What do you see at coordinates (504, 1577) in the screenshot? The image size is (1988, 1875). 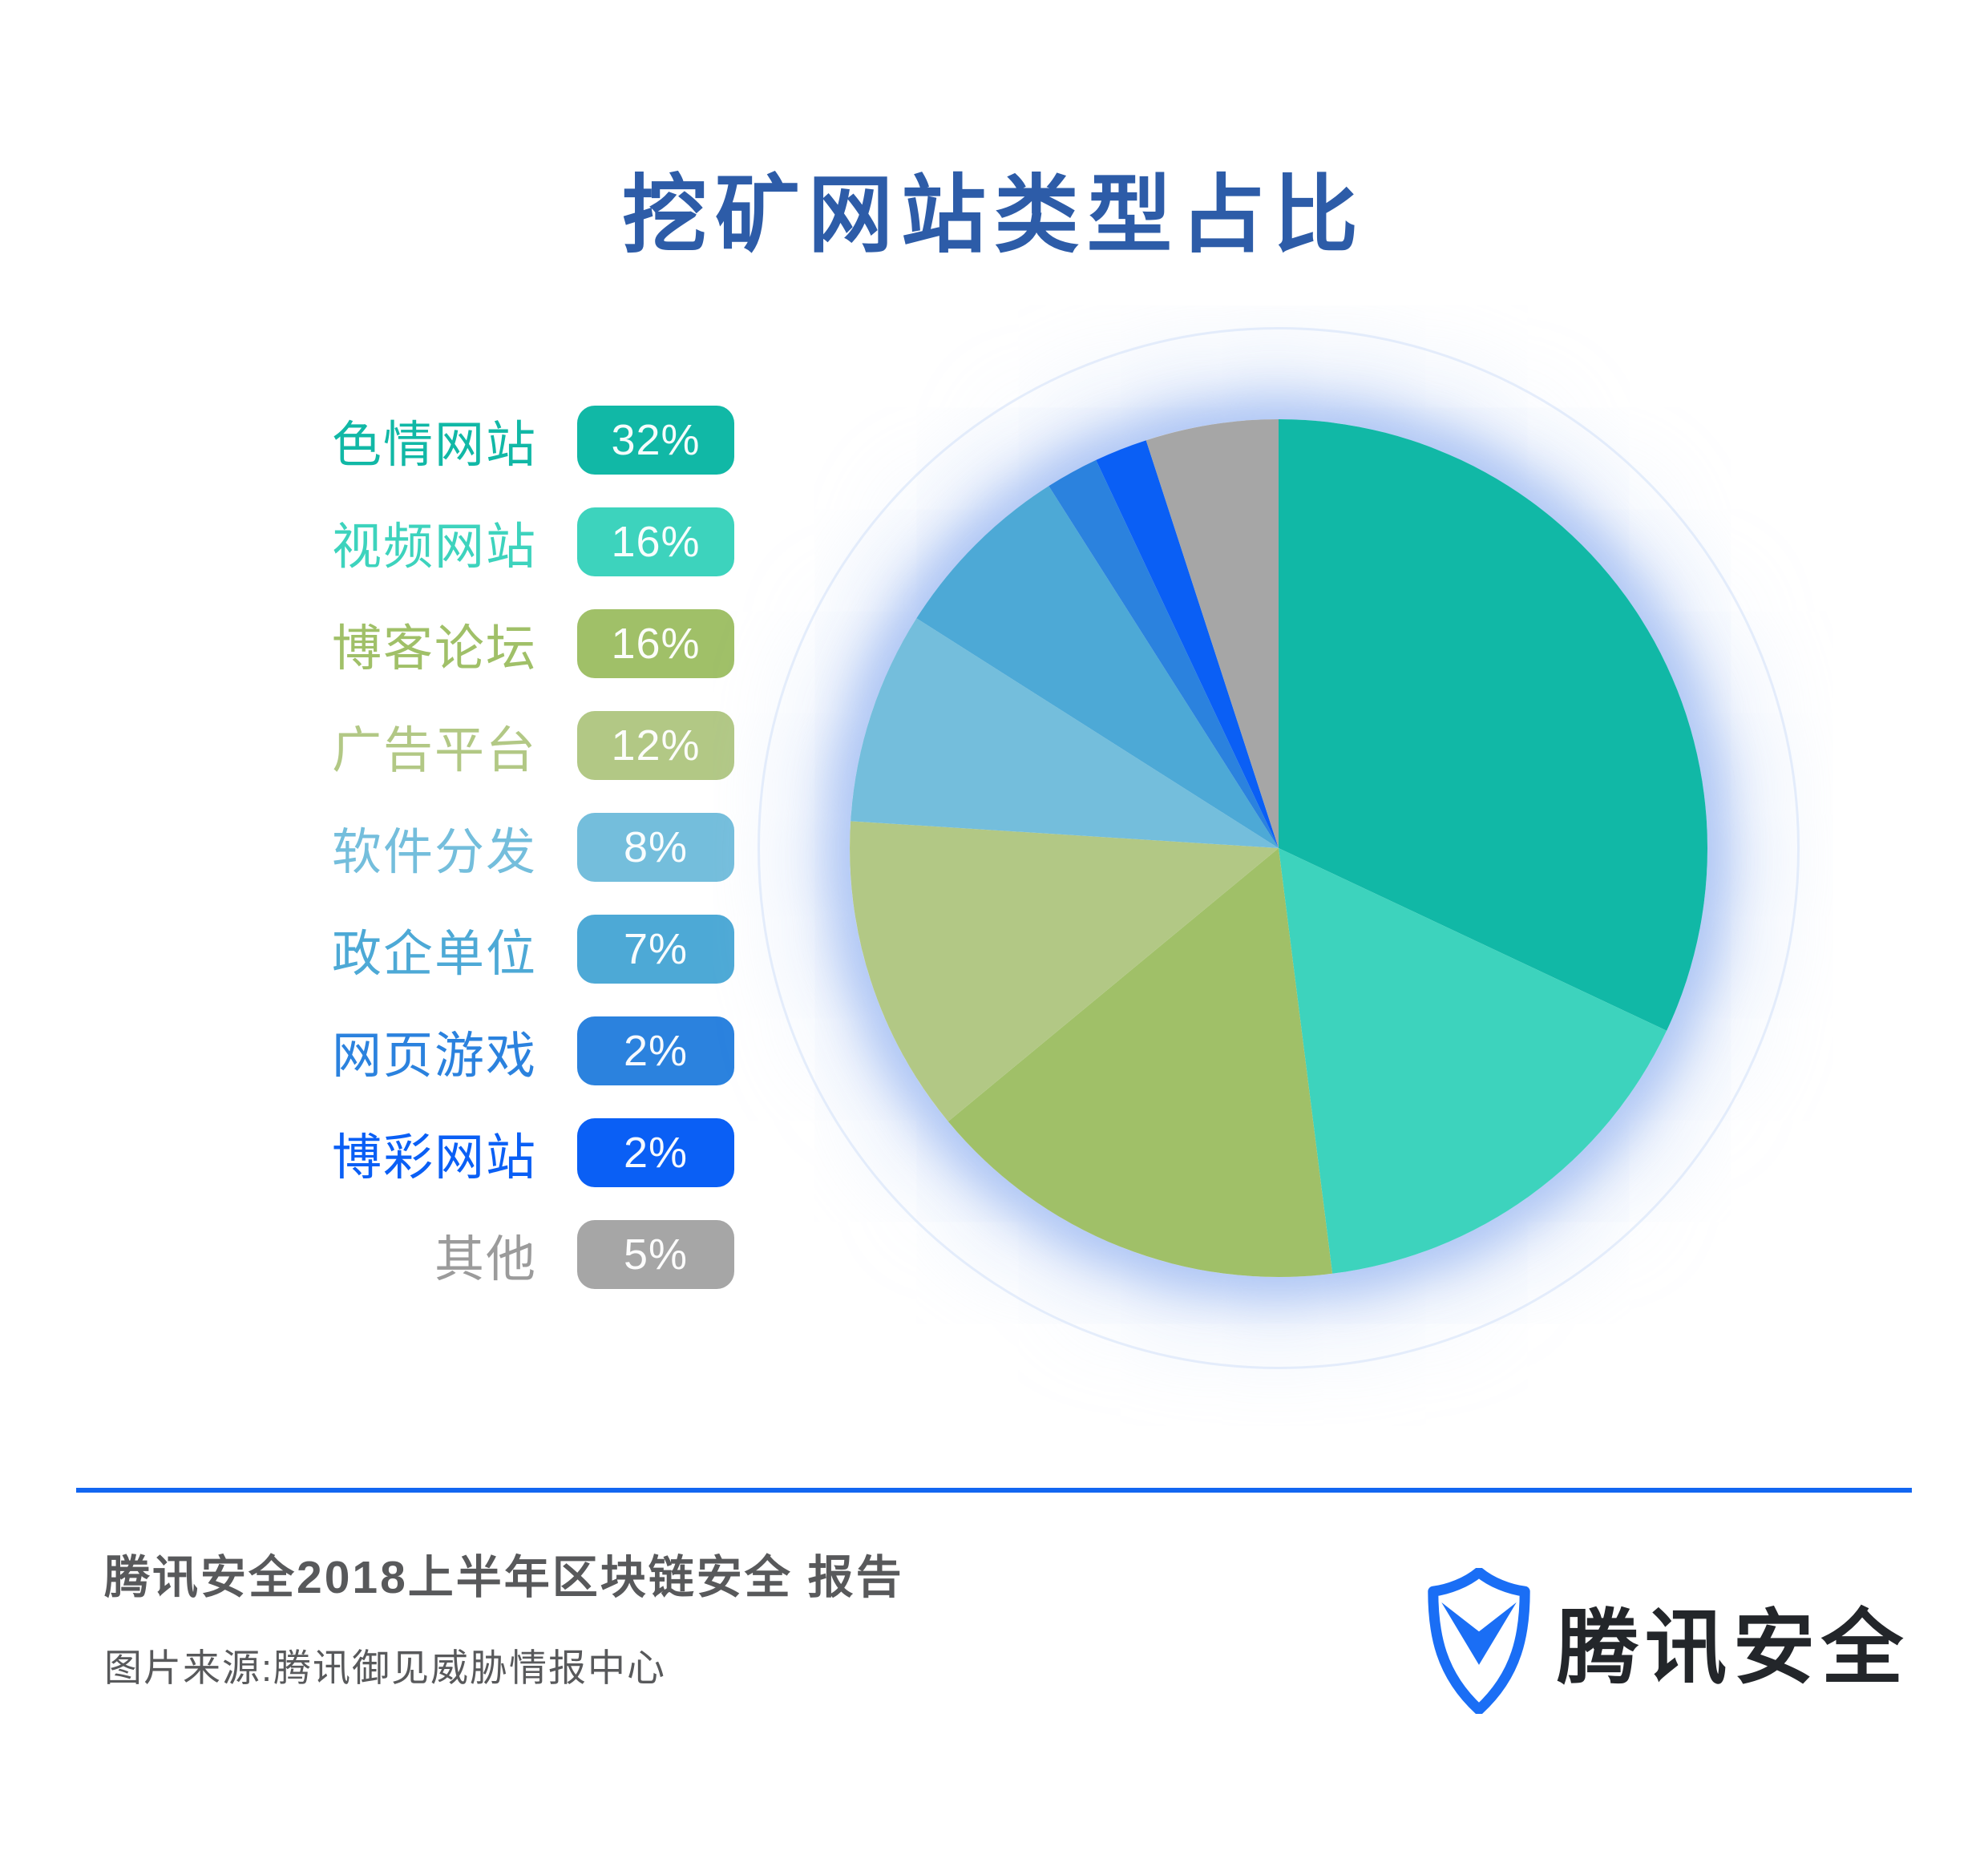 I see `report-title: 腾讯安全2018上半年区块链安全 报告` at bounding box center [504, 1577].